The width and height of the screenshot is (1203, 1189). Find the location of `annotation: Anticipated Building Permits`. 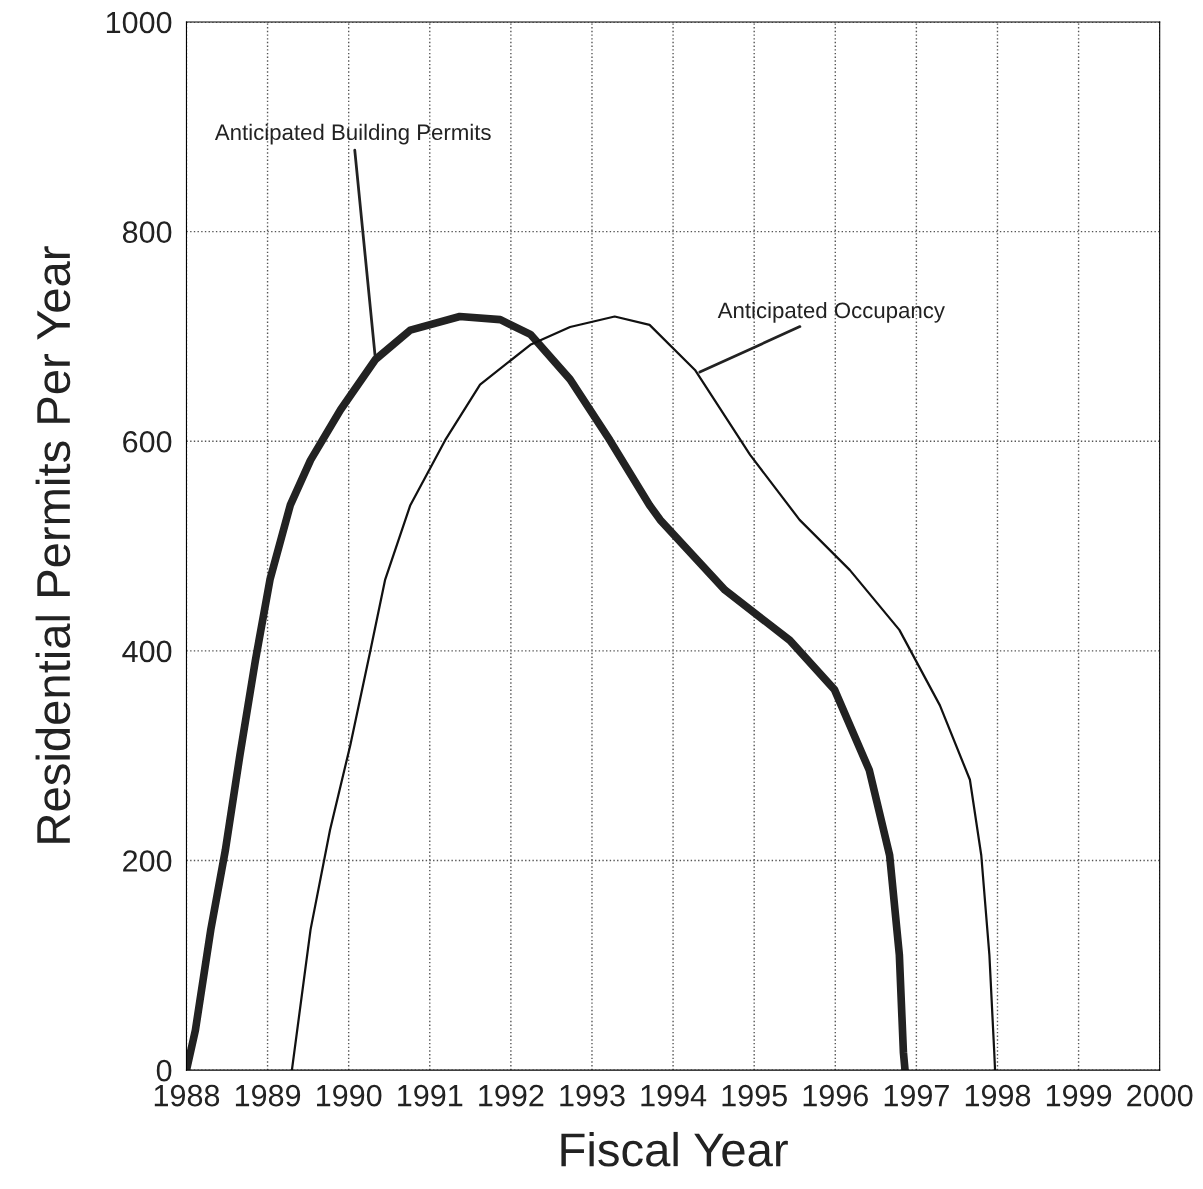

annotation: Anticipated Building Permits is located at coordinates (352, 134).